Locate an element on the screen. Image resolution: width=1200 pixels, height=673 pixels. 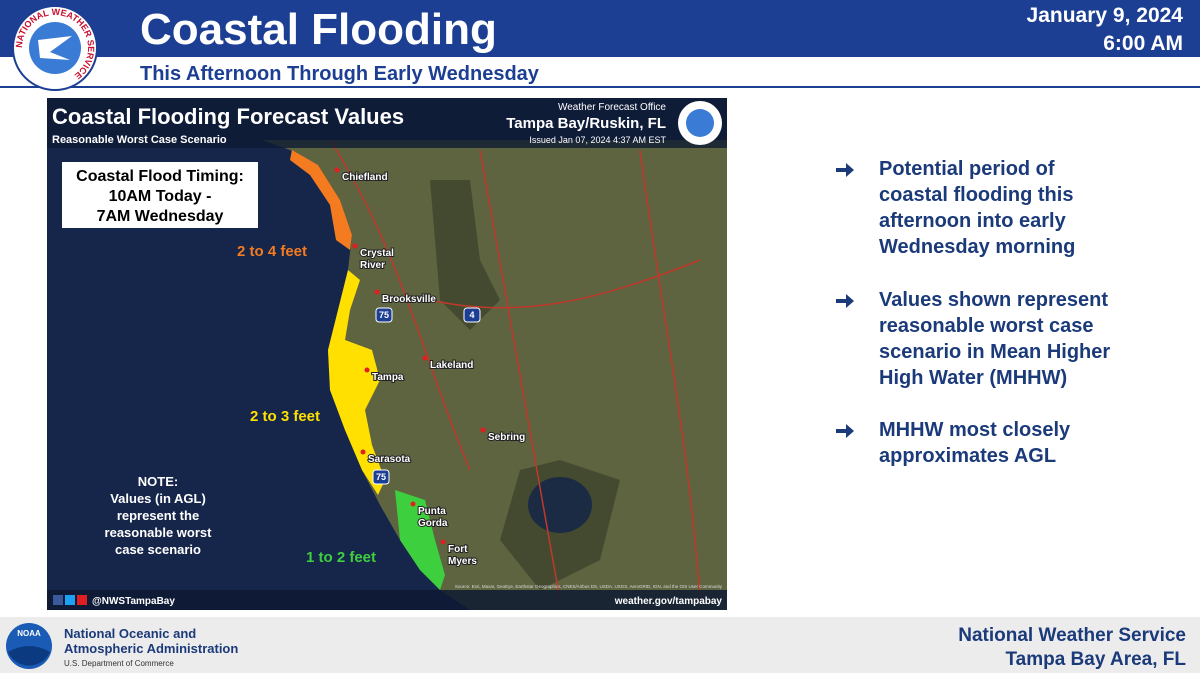
zone-orange is located at coordinates (321, 200).